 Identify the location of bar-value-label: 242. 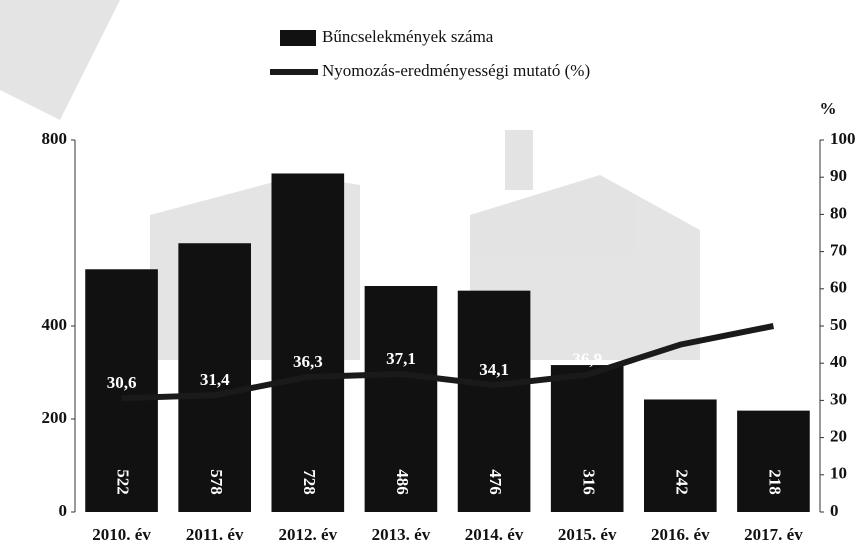
(681, 482).